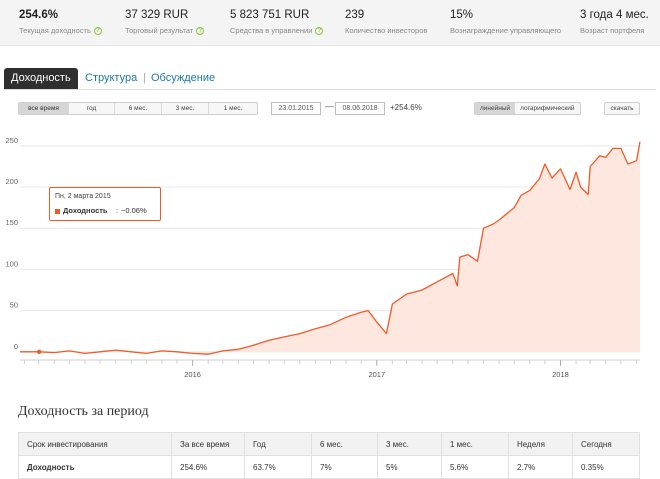 The width and height of the screenshot is (660, 479). I want to click on highlight-point, so click(39, 352).